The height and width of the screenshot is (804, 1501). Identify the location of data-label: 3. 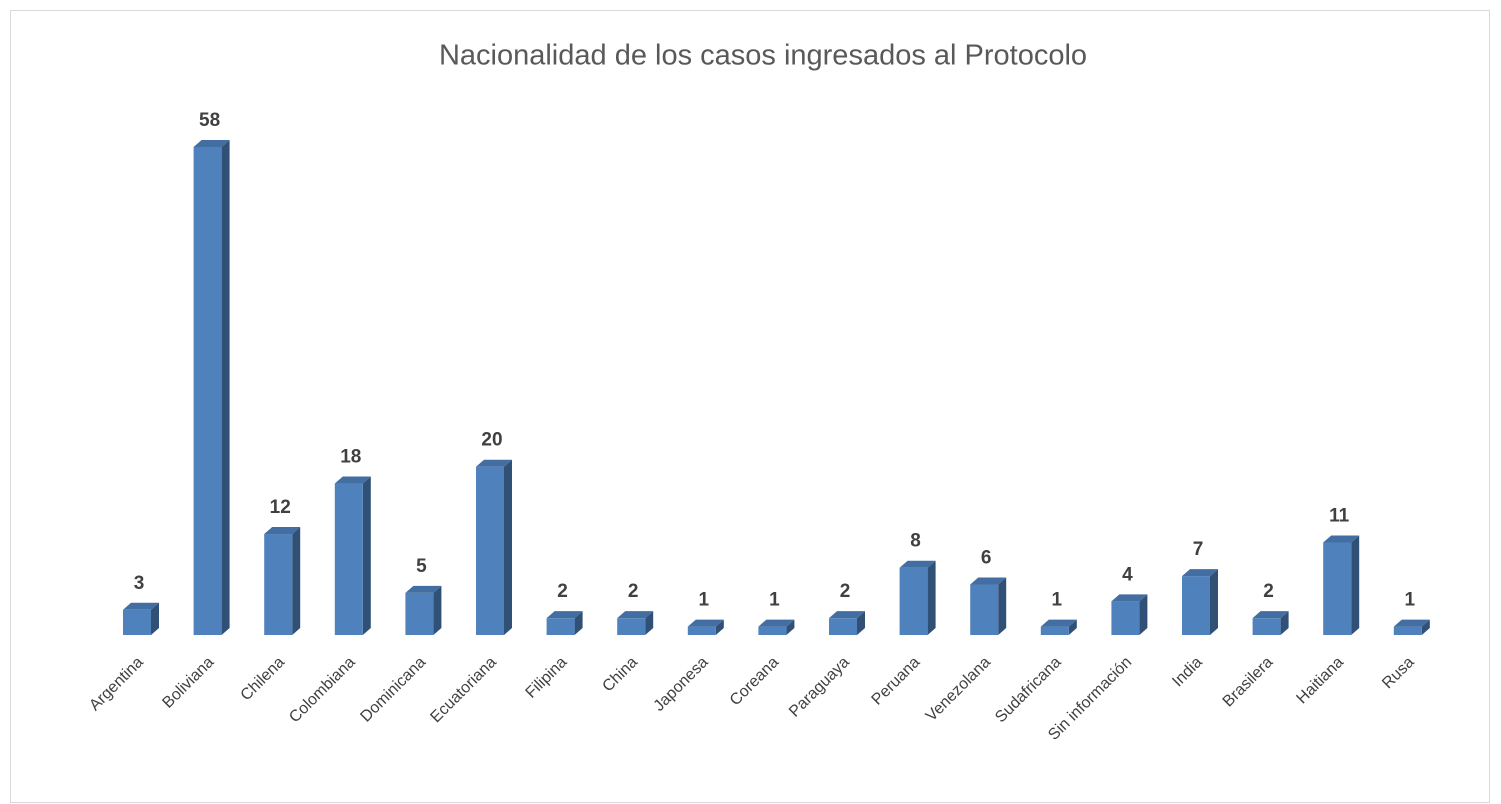
(139, 583).